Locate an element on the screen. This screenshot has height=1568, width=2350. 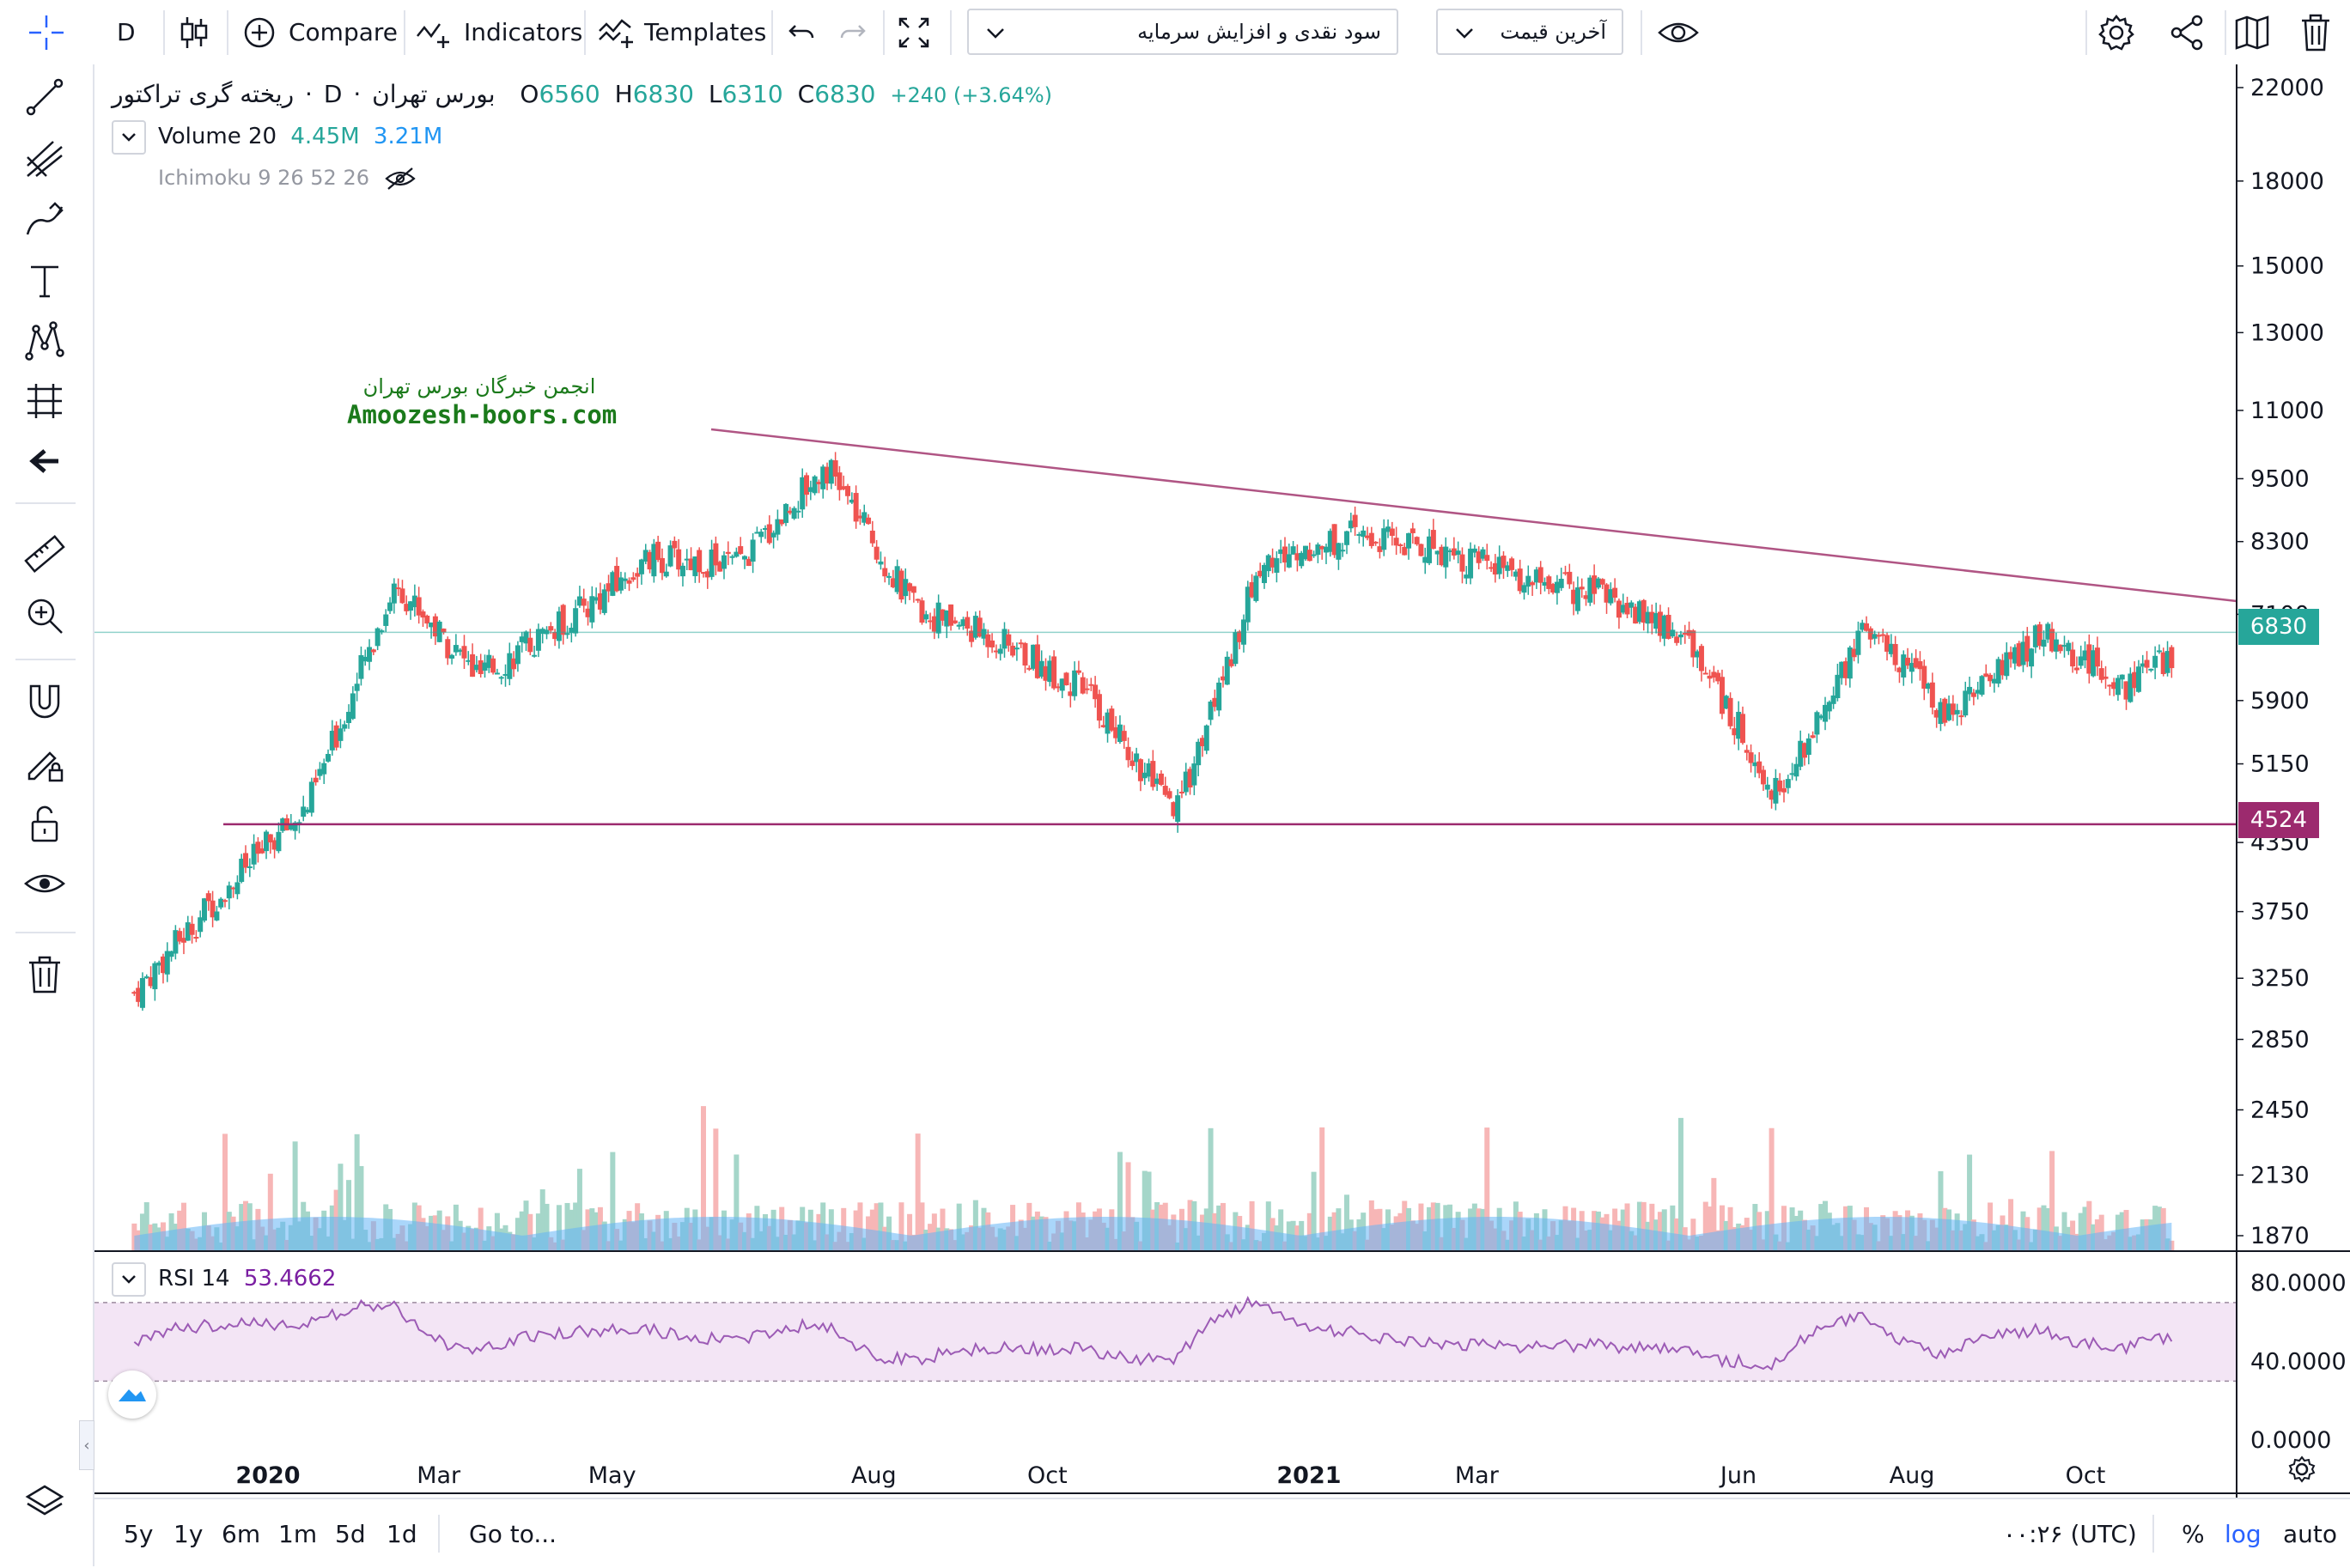
sidebar-collapse-handle: ‹ is located at coordinates (86, 1445).